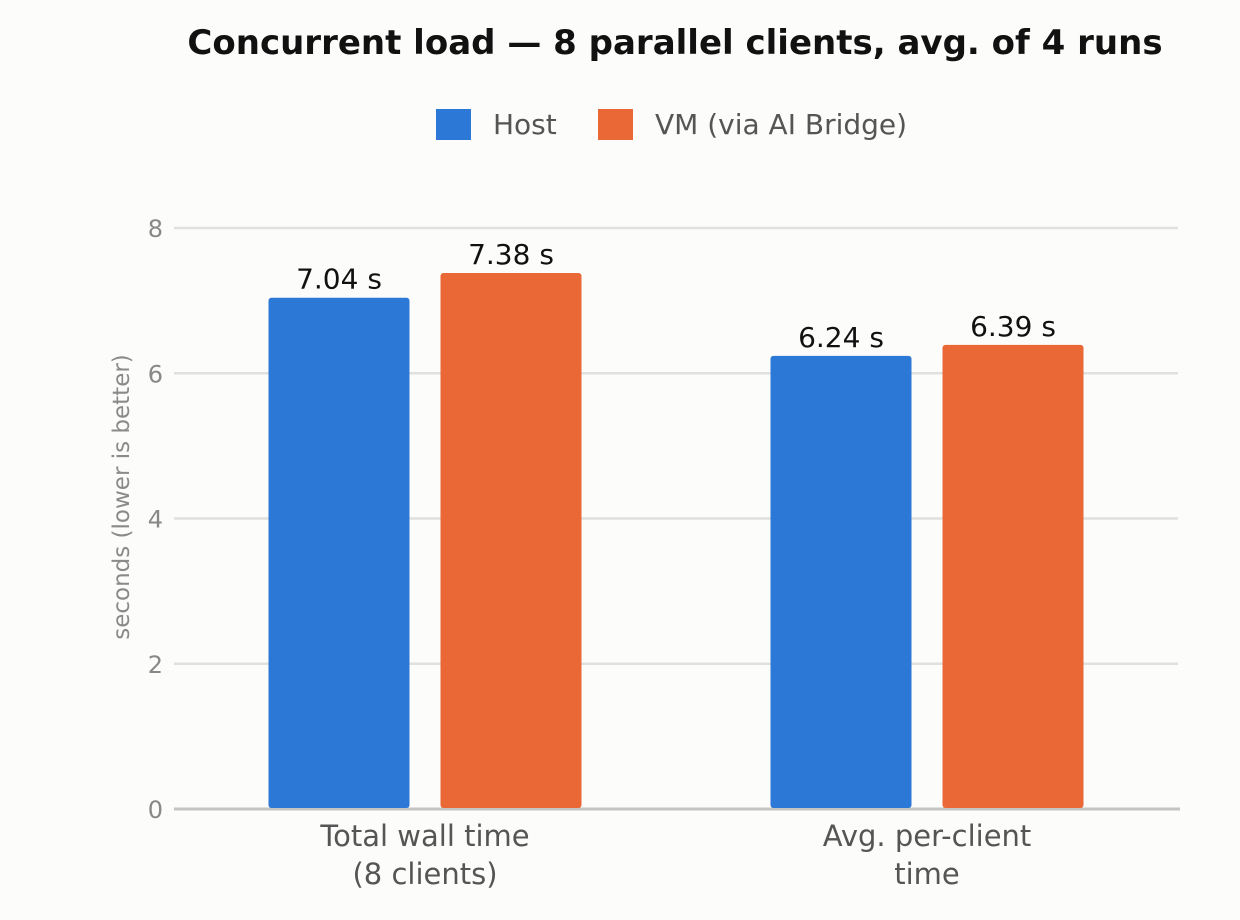 Image resolution: width=1240 pixels, height=920 pixels. Describe the element at coordinates (424, 836) in the screenshot. I see `x-tick-label: Total wall time` at that location.